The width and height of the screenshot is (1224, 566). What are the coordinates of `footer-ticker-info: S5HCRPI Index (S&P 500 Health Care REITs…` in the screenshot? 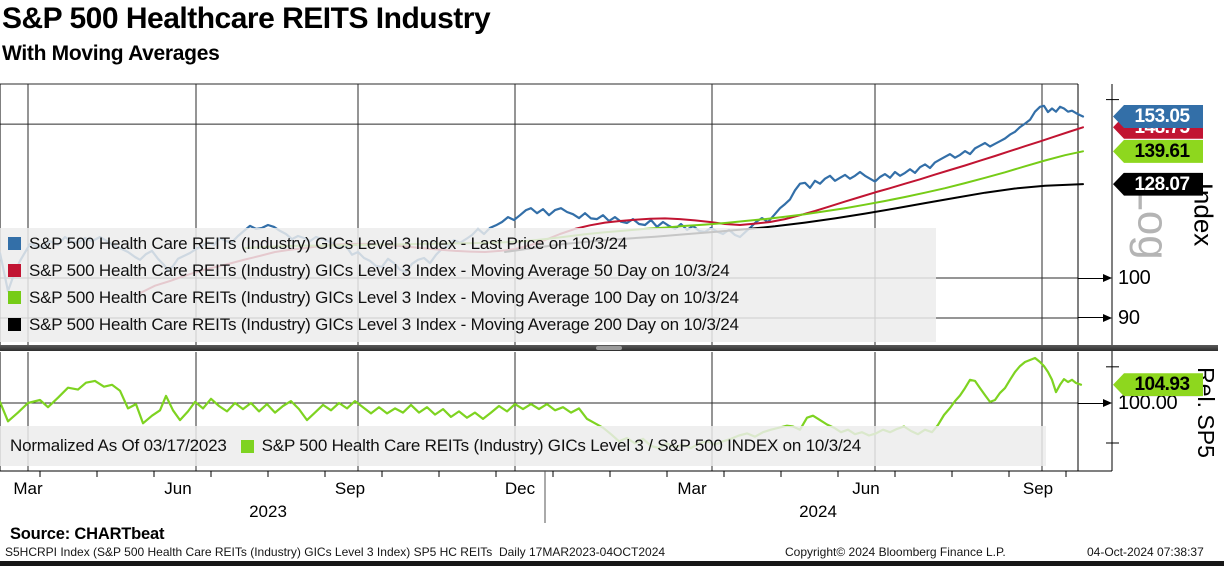 It's located at (335, 552).